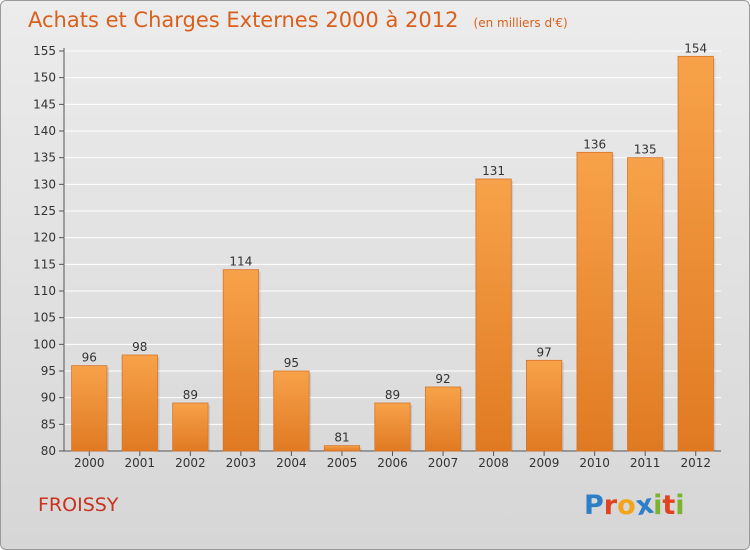 The width and height of the screenshot is (750, 550). Describe the element at coordinates (44, 291) in the screenshot. I see `y-tick-label: 110` at that location.